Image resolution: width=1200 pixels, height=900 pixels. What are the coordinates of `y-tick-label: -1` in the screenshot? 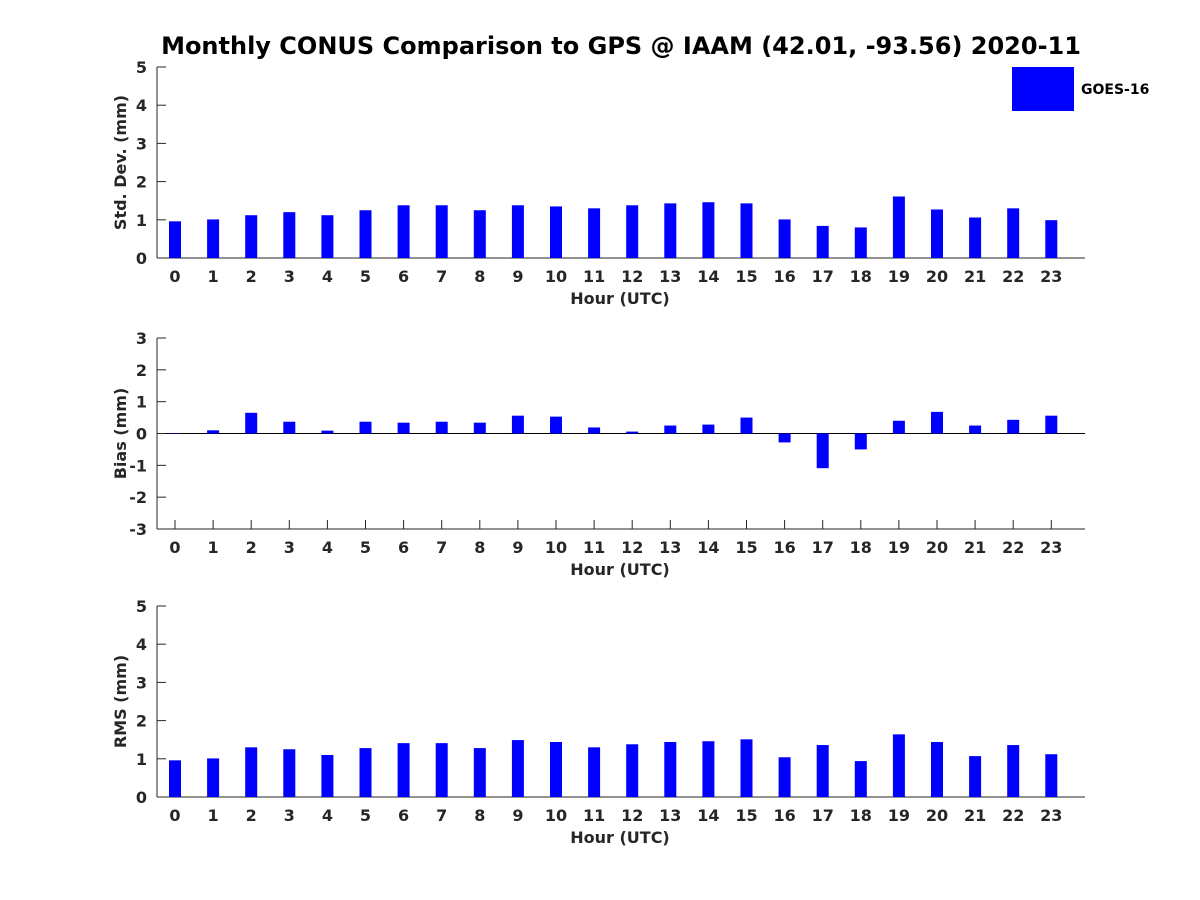 It's located at (138, 465).